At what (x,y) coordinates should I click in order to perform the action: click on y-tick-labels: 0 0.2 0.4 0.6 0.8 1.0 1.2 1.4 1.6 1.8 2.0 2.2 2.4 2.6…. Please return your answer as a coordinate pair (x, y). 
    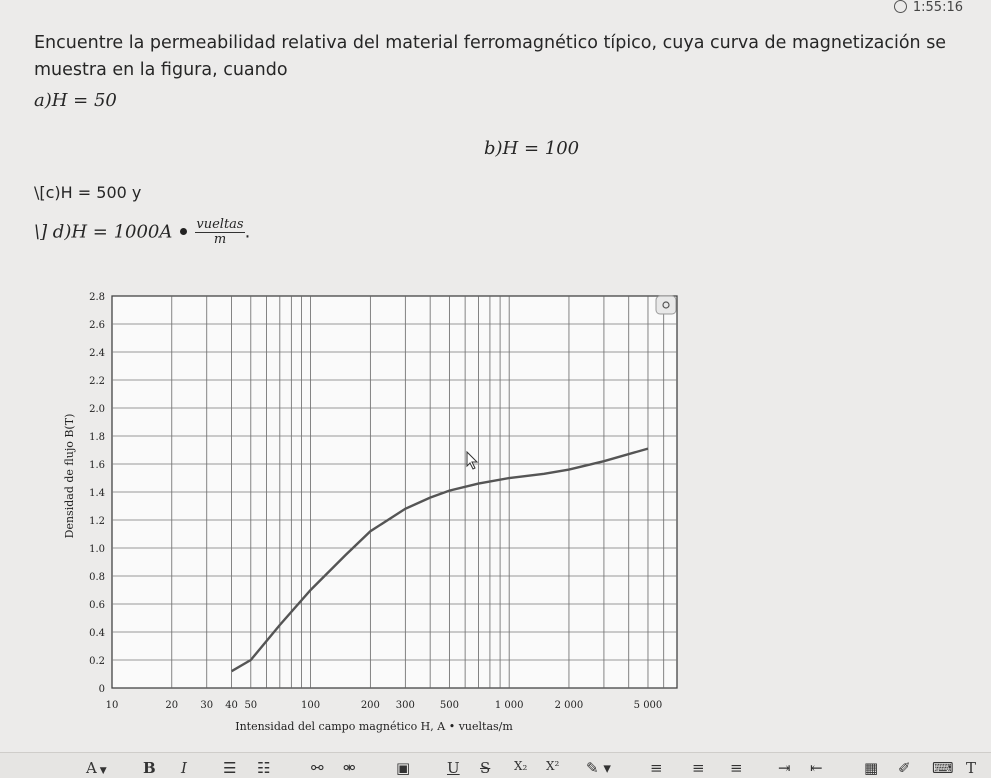
    Looking at the image, I should click on (97, 493).